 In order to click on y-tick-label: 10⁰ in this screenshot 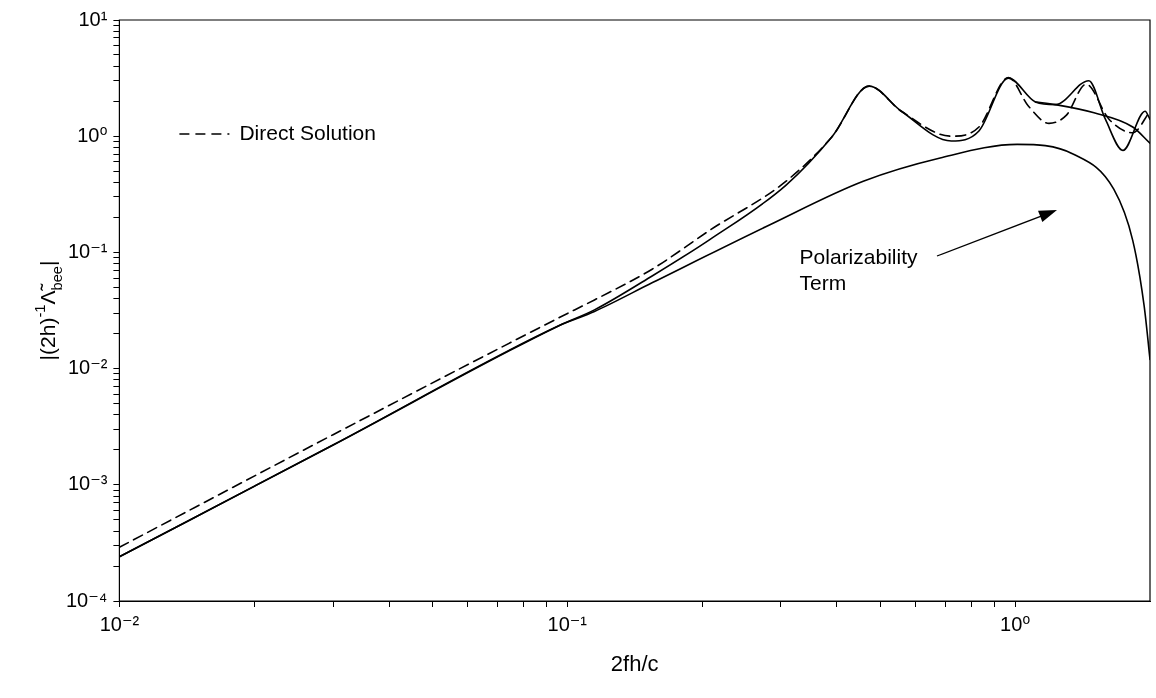, I will do `click(92, 134)`.